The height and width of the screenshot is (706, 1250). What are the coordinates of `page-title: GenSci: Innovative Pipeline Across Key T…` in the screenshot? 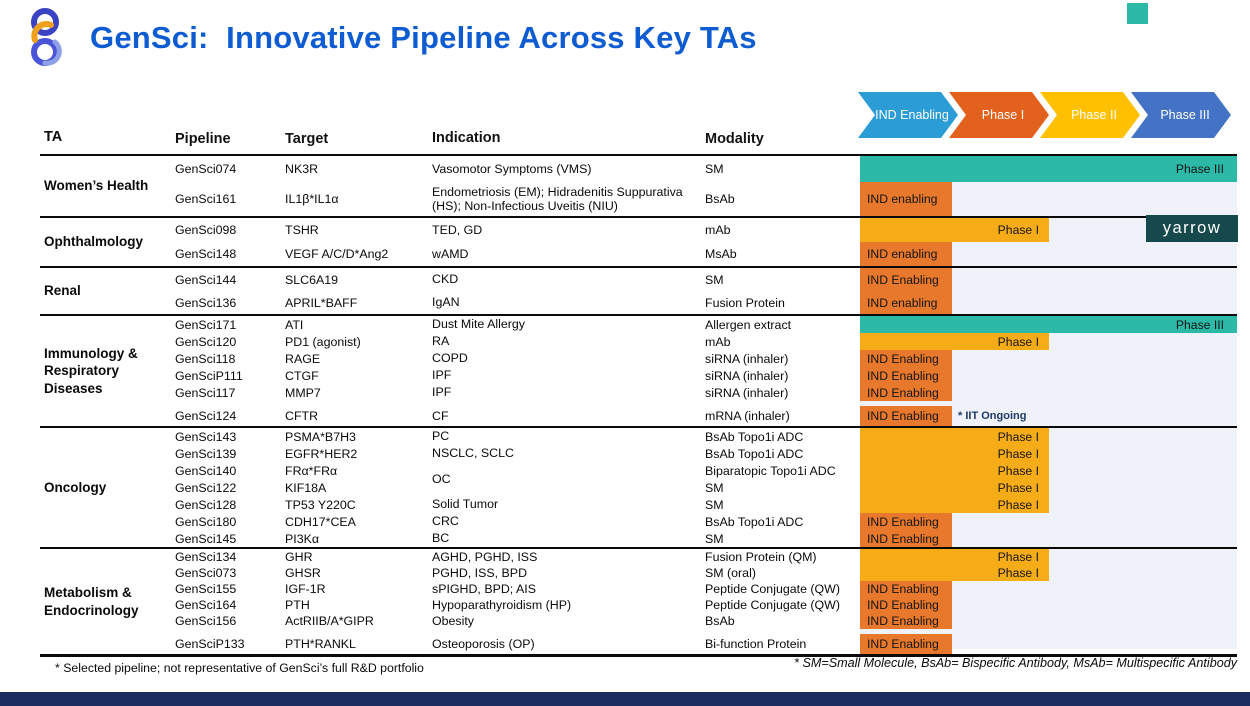 It's located at (423, 37).